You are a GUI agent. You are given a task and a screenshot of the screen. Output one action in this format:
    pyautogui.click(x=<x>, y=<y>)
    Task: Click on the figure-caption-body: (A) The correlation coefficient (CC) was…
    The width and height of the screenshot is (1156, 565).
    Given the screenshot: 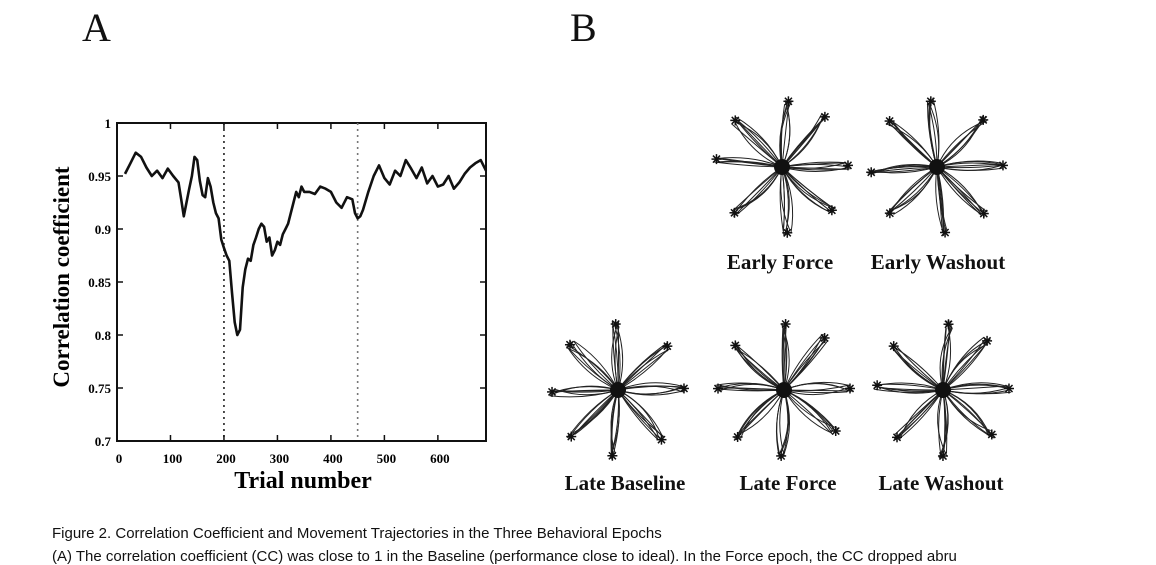 What is the action you would take?
    pyautogui.click(x=504, y=556)
    